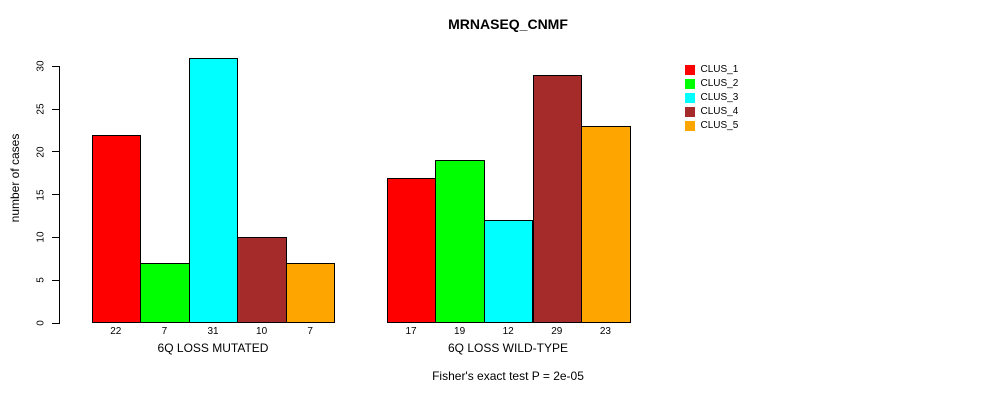 The height and width of the screenshot is (400, 990). What do you see at coordinates (41, 66) in the screenshot?
I see `y-tick-label: 30` at bounding box center [41, 66].